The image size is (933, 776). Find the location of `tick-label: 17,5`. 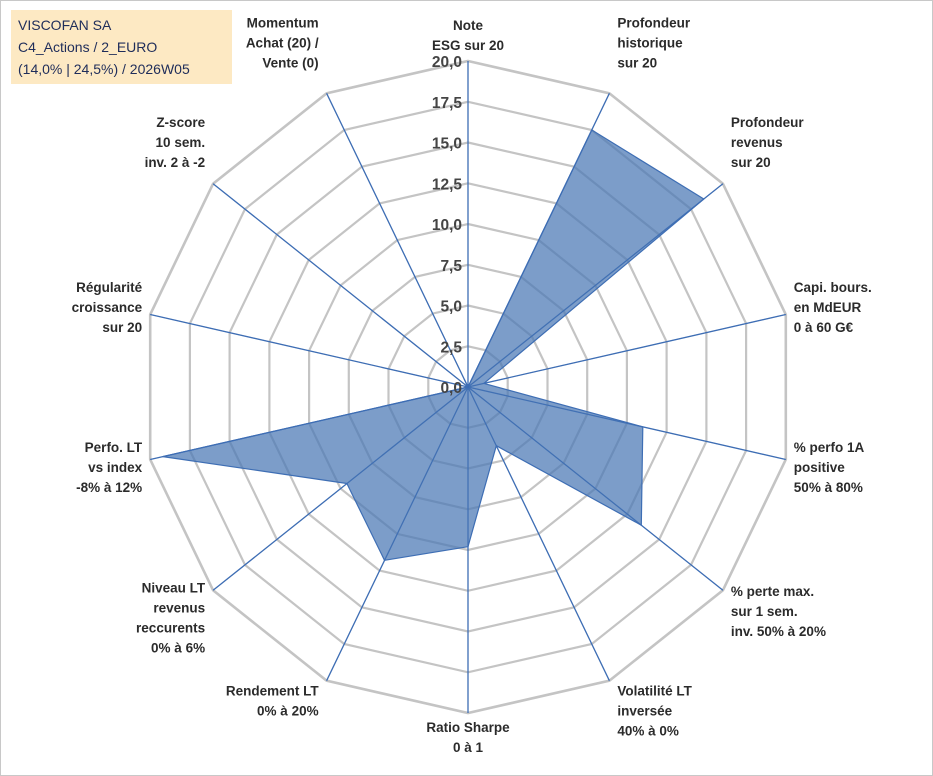

tick-label: 17,5 is located at coordinates (447, 103).